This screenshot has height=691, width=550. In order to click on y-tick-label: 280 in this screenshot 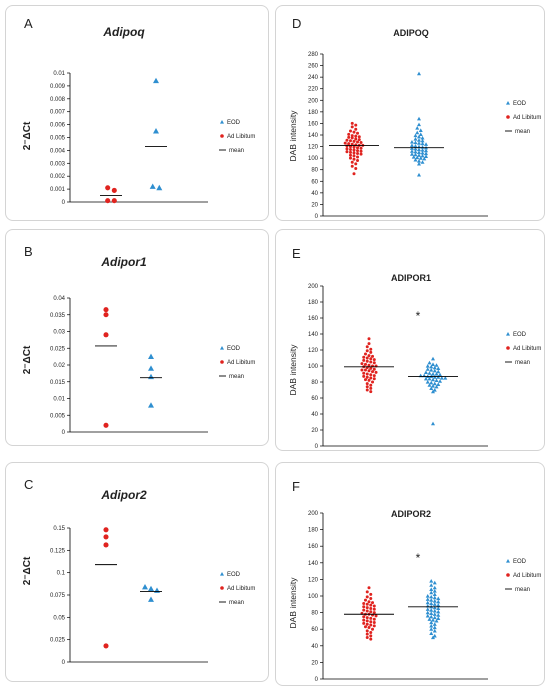, I will do `click(313, 55)`.